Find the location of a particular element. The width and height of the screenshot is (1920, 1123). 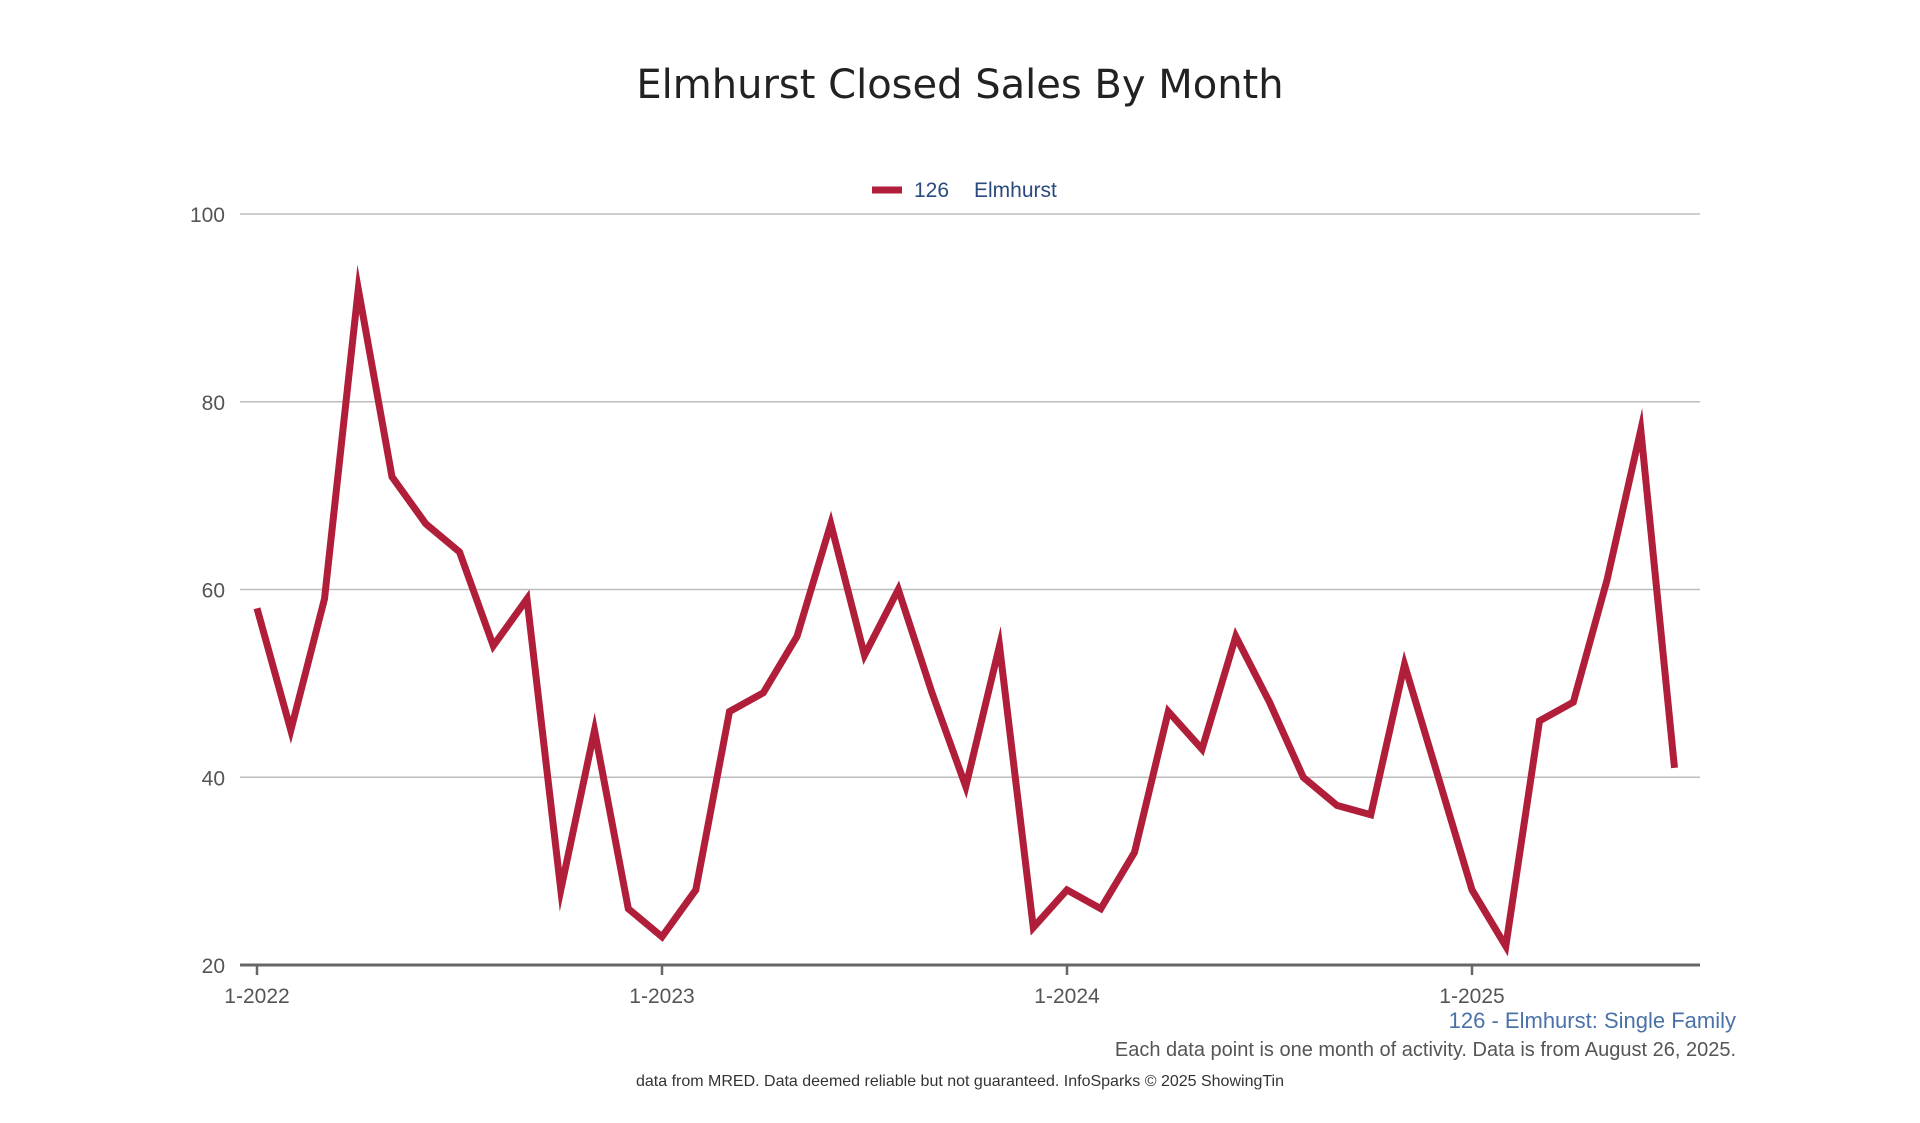

chart-subtitle: 126 - Elmhurst: Single Family is located at coordinates (1592, 1020).